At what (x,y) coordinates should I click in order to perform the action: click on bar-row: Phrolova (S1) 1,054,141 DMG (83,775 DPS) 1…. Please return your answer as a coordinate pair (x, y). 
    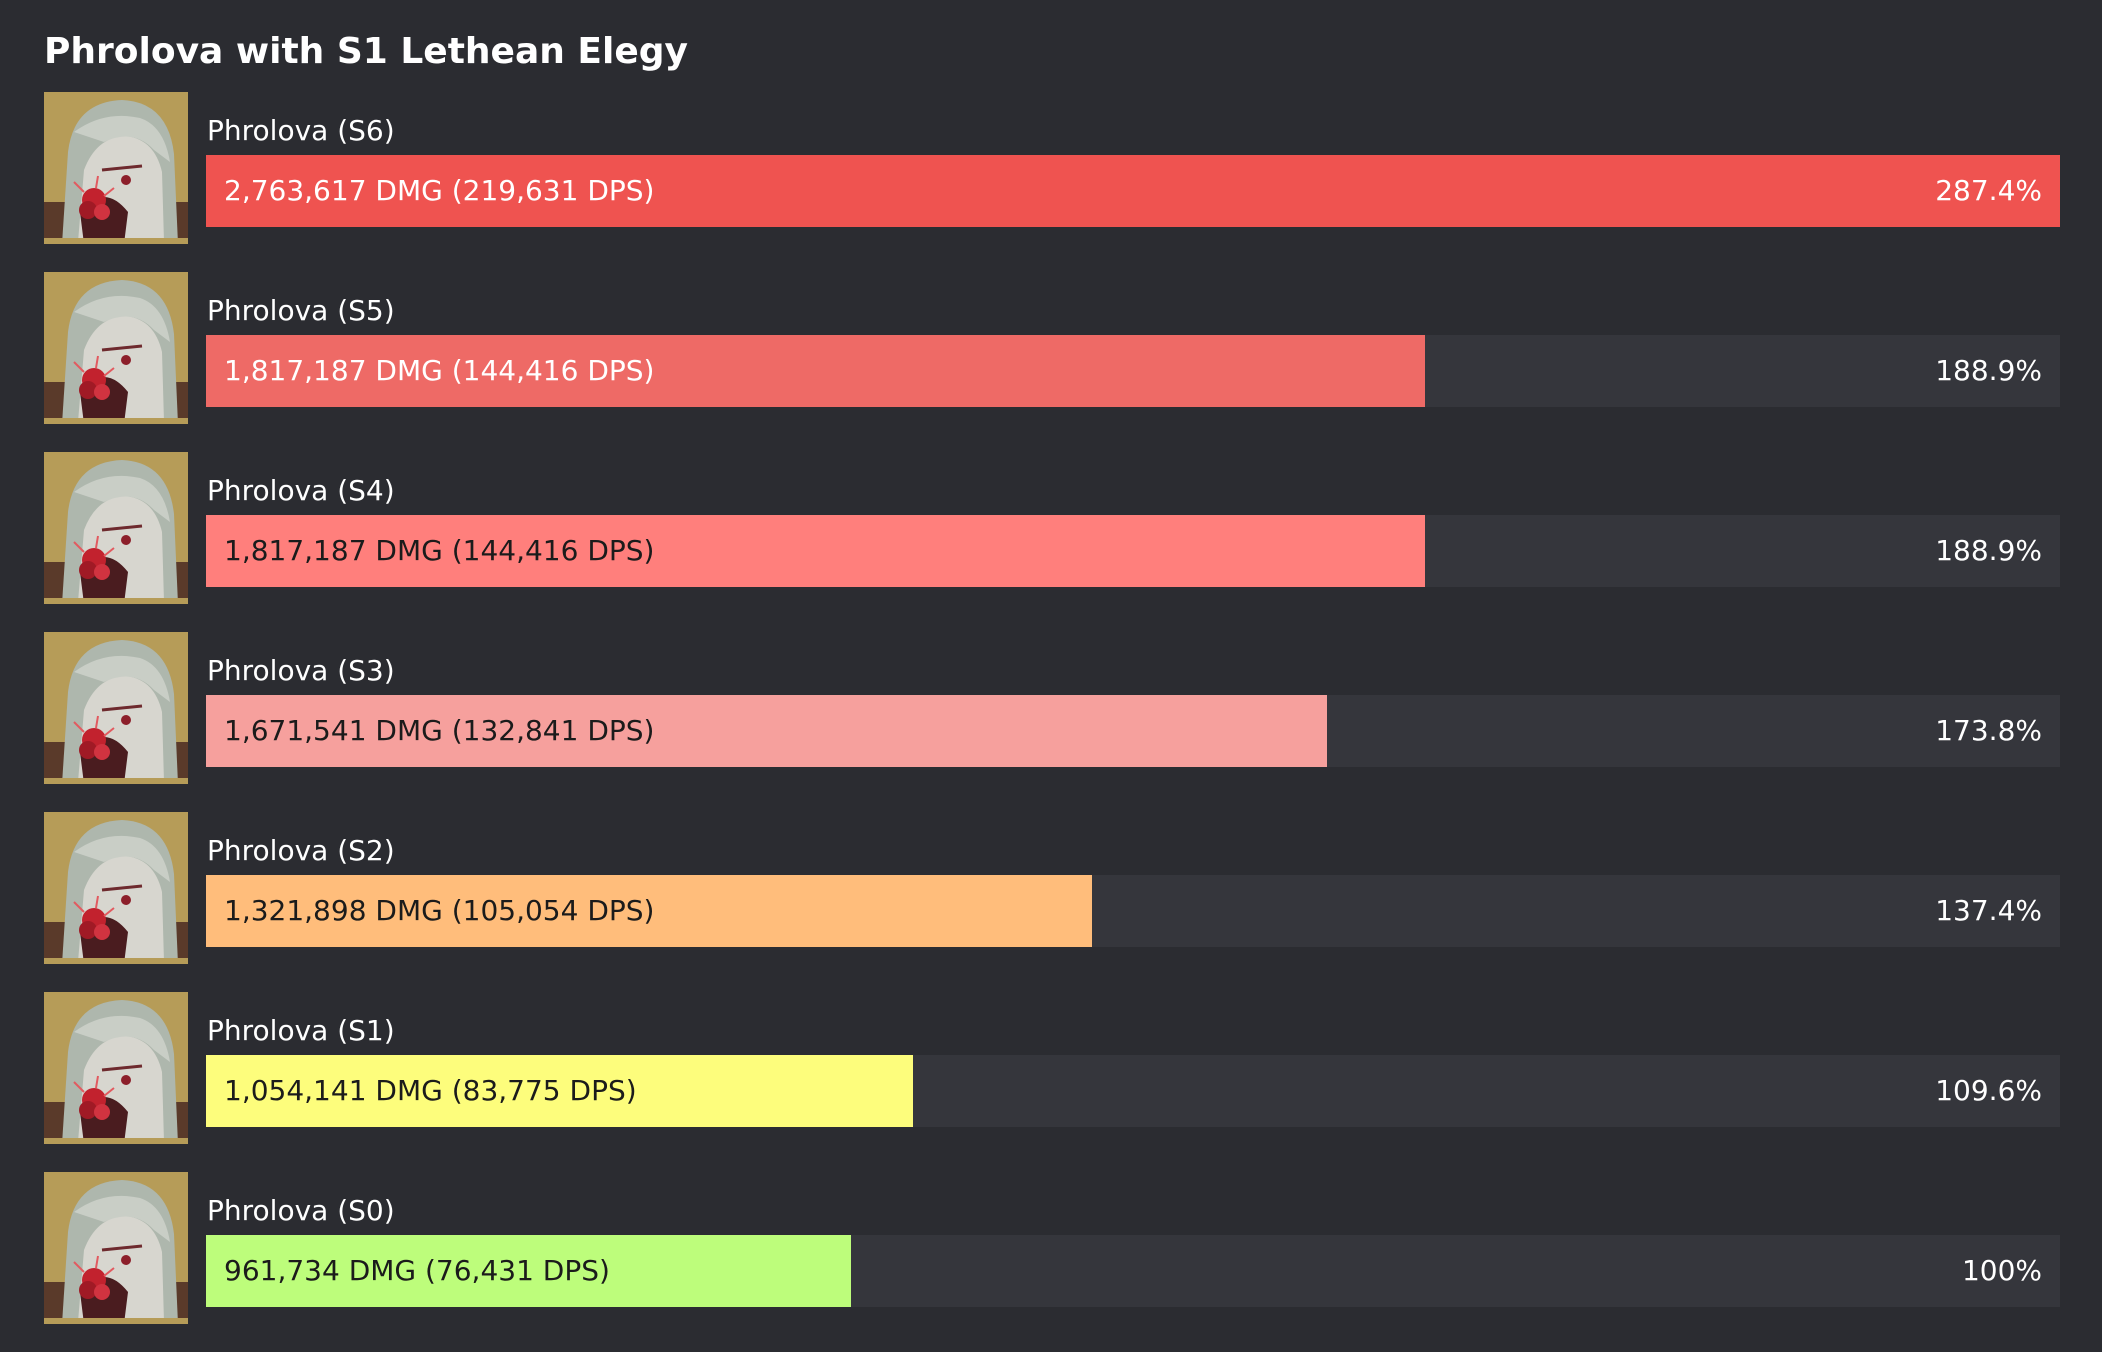
    Looking at the image, I should click on (1052, 1069).